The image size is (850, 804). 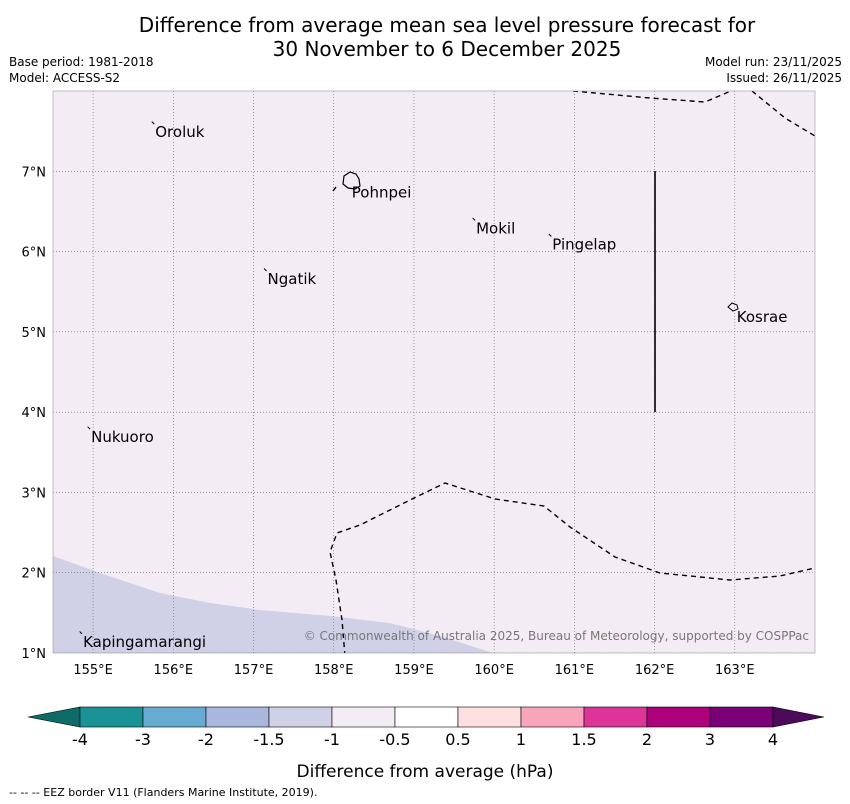 I want to click on colorbar-tick-label: -1.5, so click(x=268, y=739).